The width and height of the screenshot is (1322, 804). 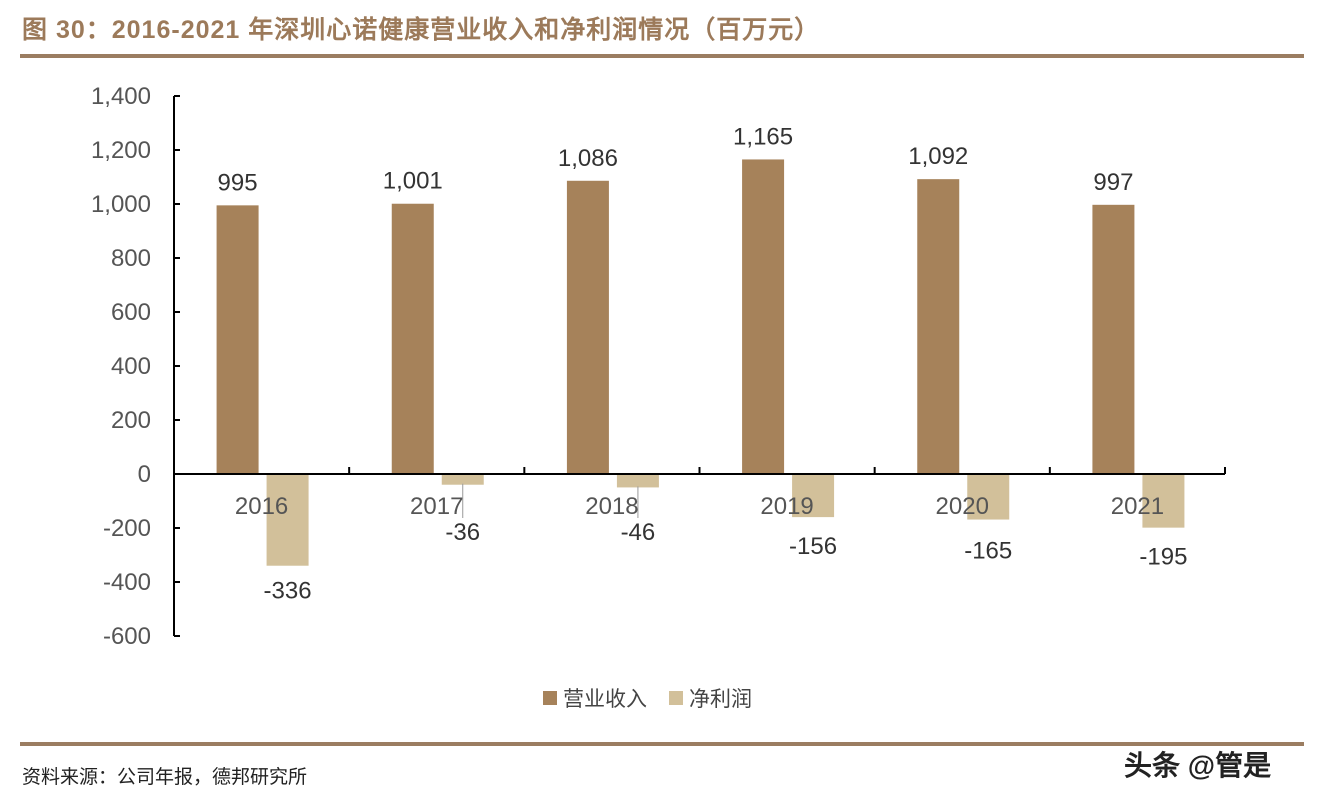 I want to click on y-tick-label: 400, so click(x=131, y=366).